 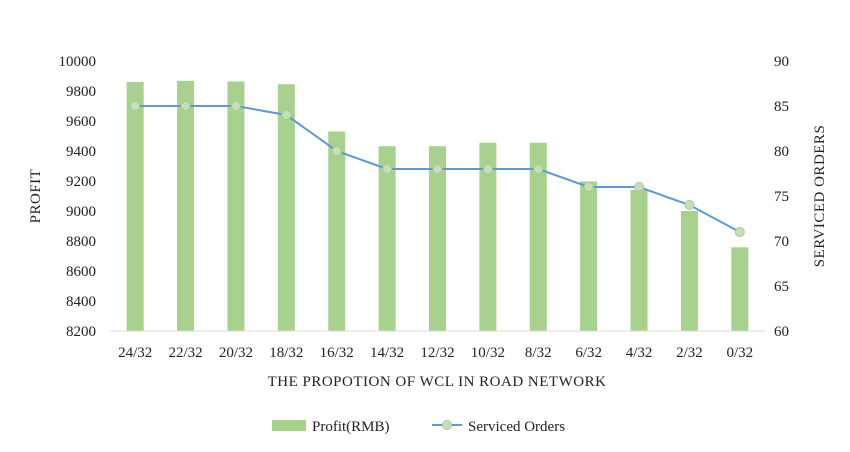 I want to click on x-axis-title: THE PROPOTION OF WCL IN ROAD NETWORK, so click(x=437, y=382).